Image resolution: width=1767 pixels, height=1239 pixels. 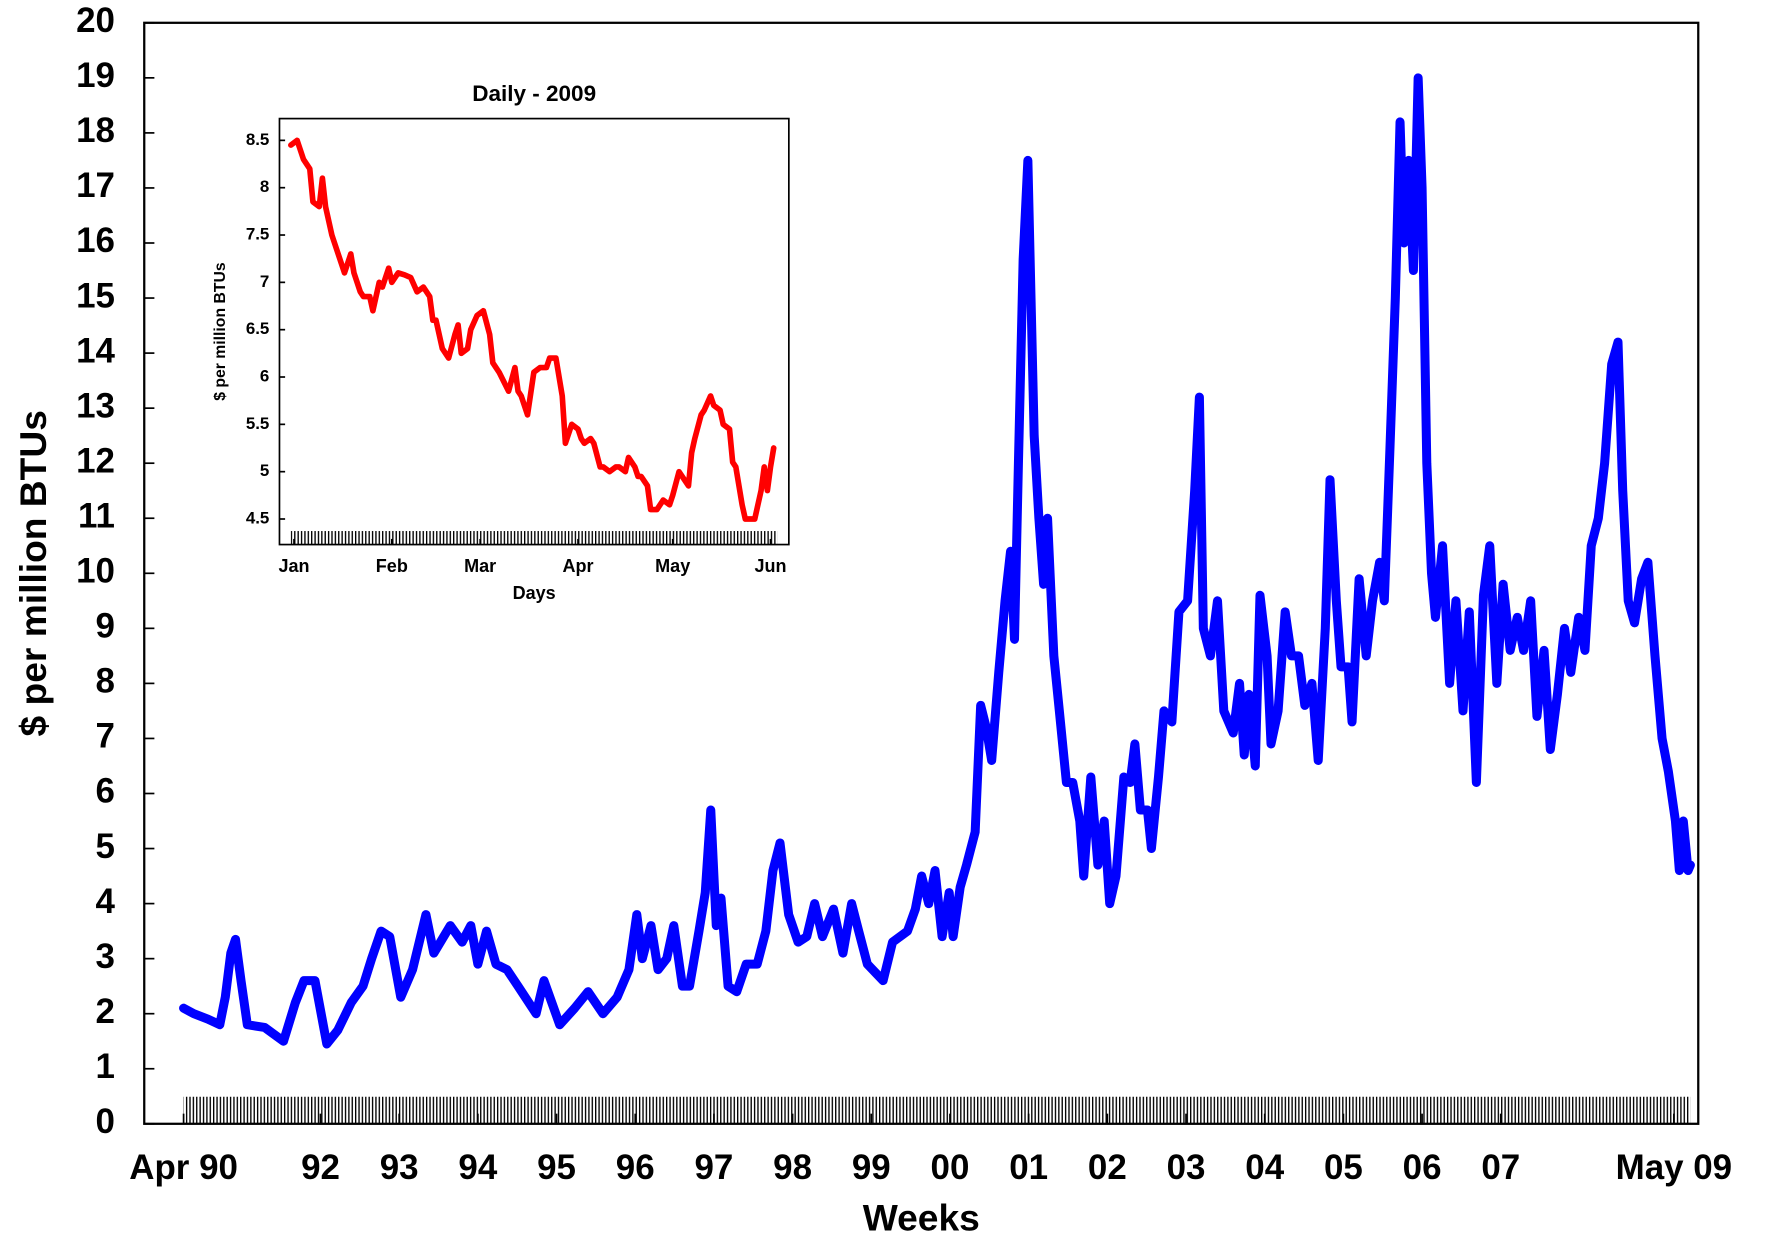 I want to click on x-tick-label: 02, so click(x=1107, y=1167).